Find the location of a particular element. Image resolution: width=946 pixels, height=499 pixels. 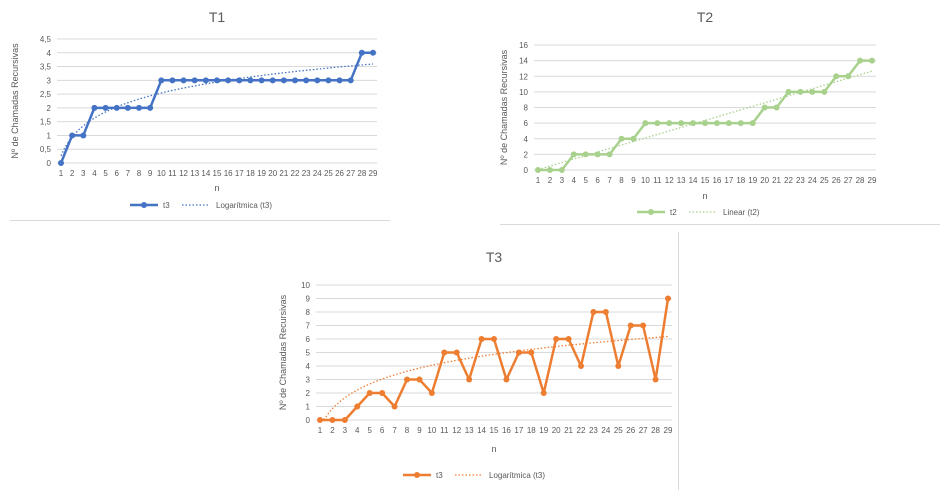

x-tick-label: 25 is located at coordinates (618, 430).